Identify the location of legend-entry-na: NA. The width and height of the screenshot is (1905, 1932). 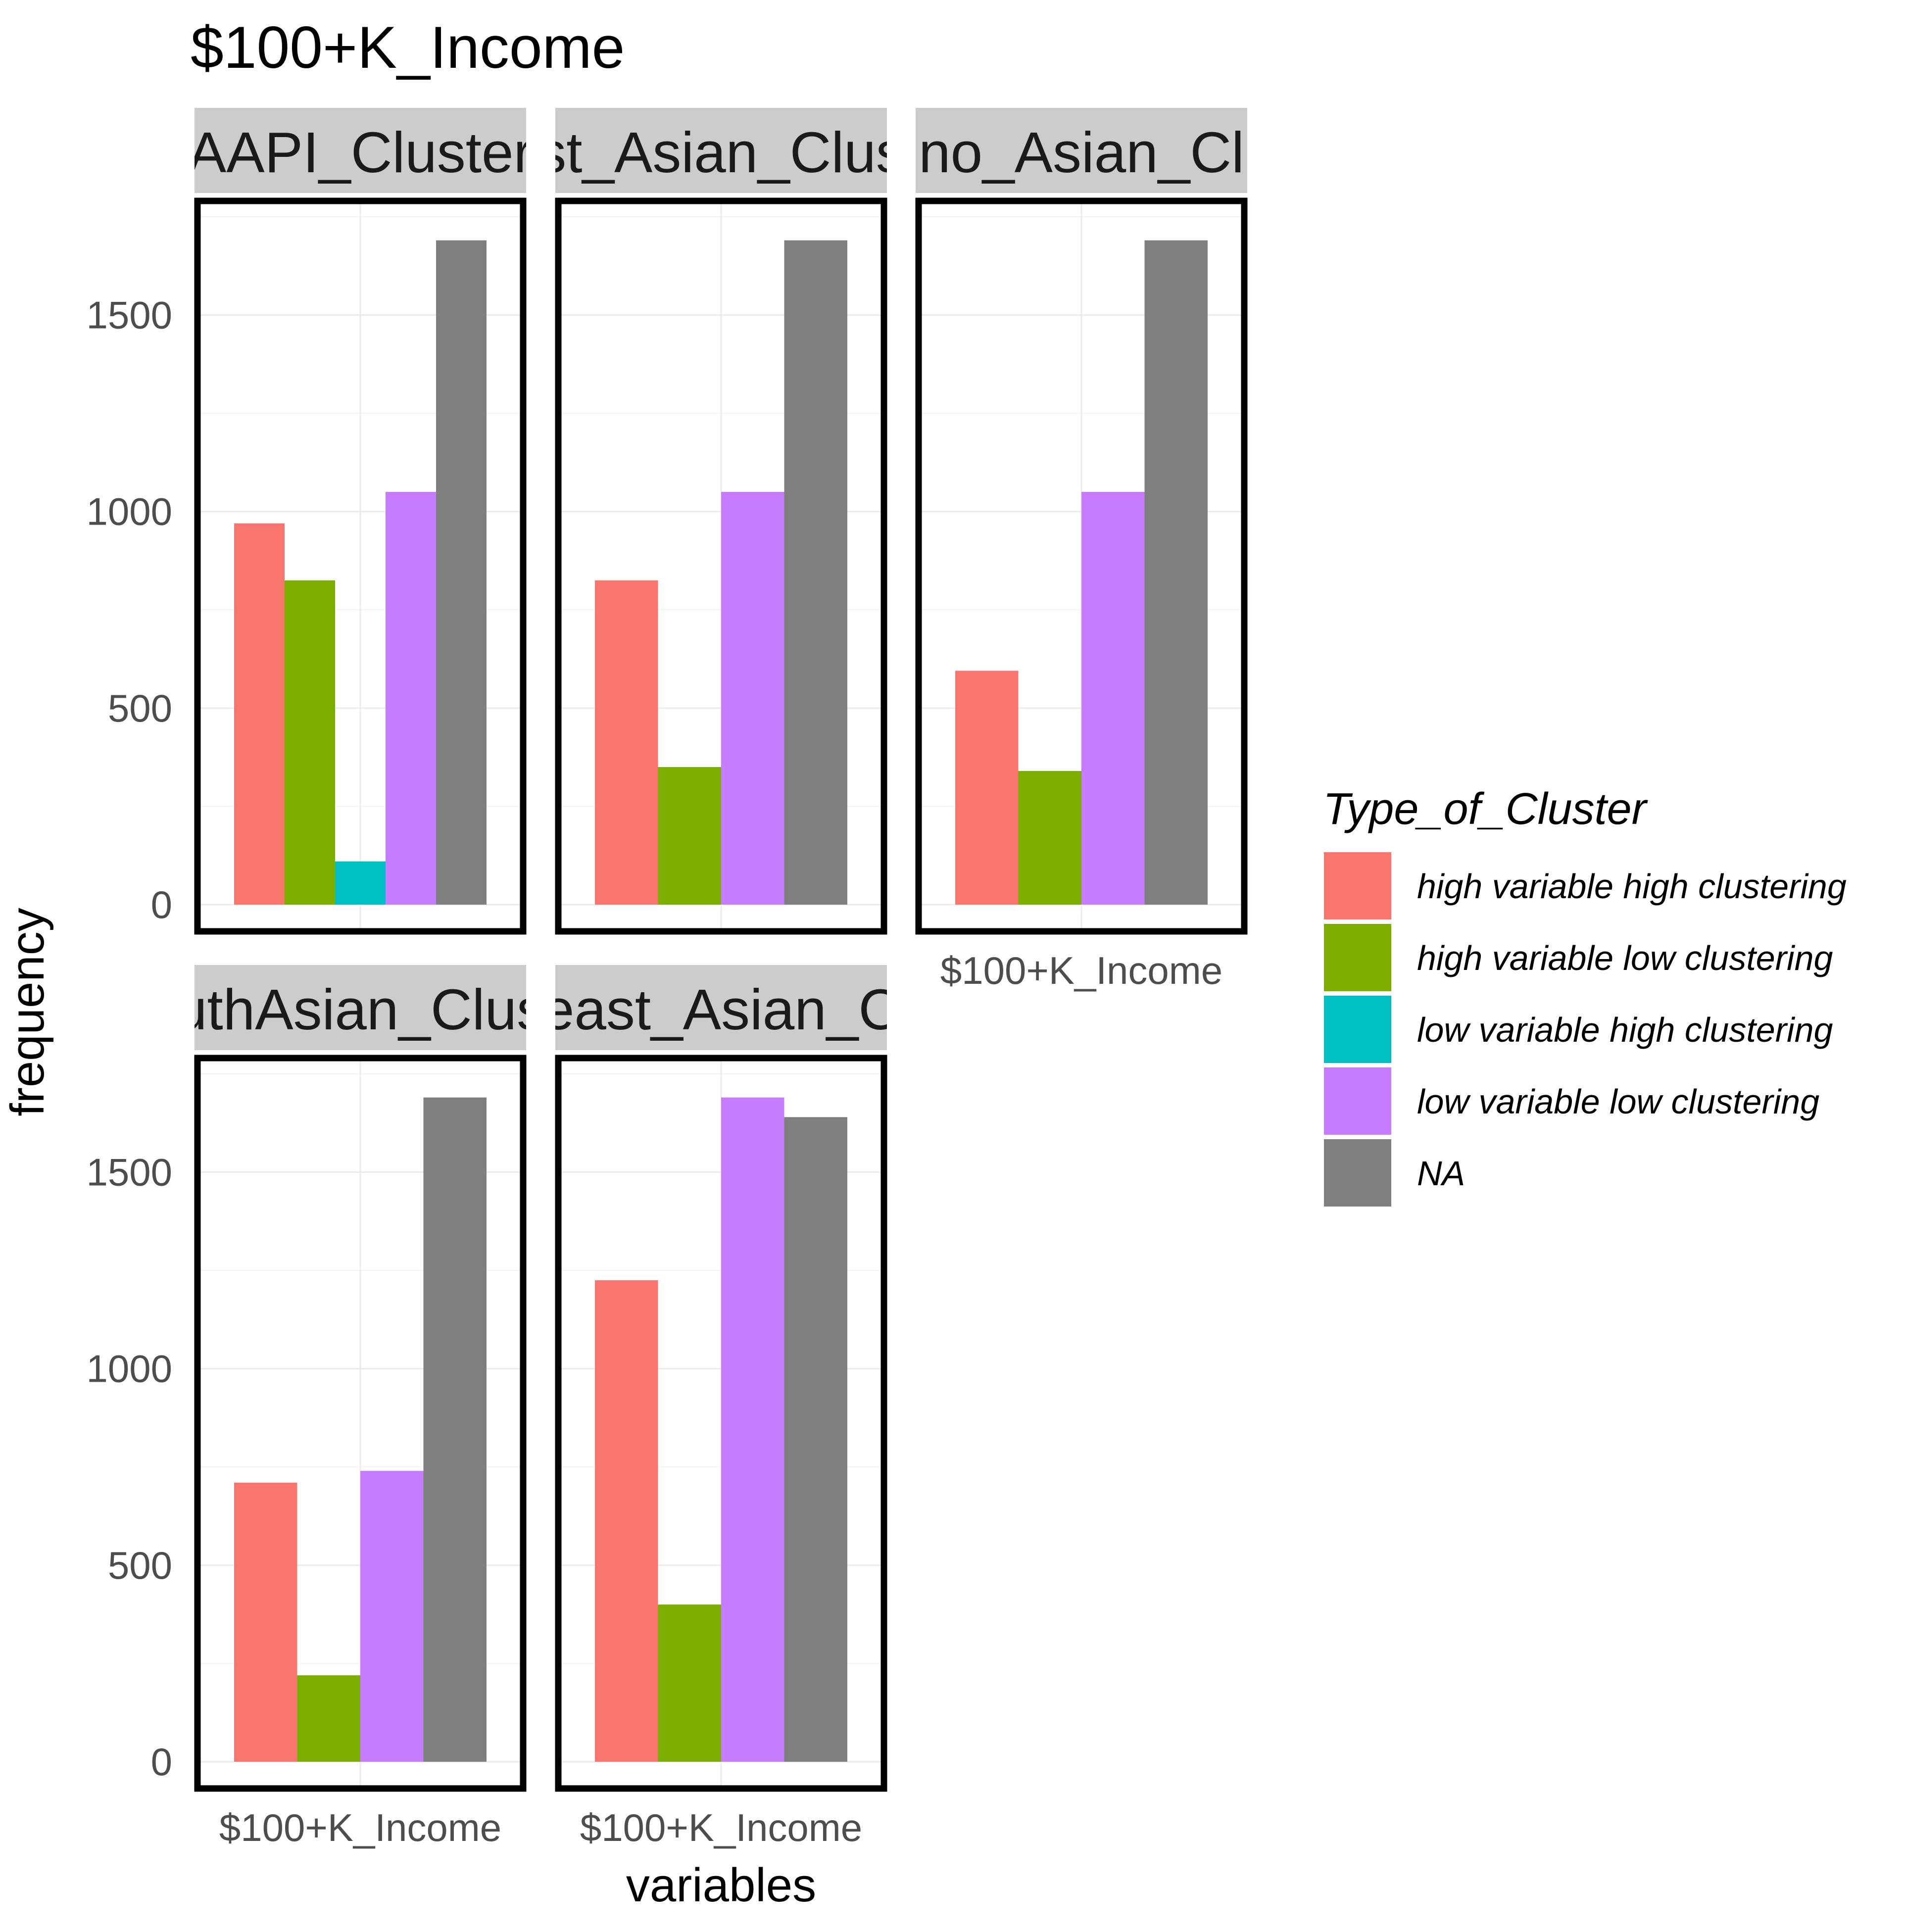
(1393, 1172).